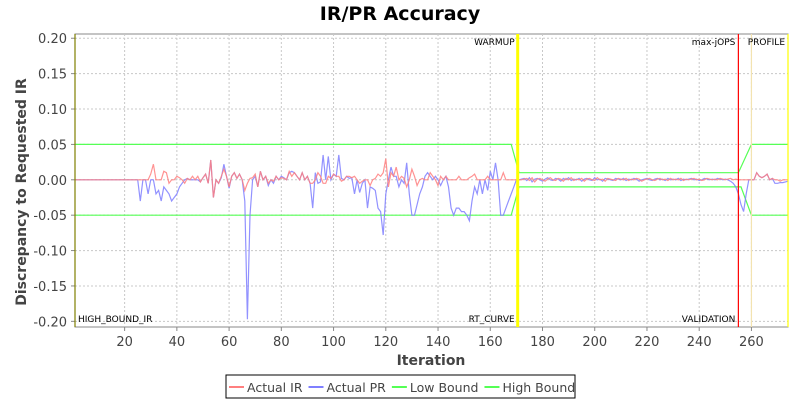  What do you see at coordinates (538, 387) in the screenshot?
I see `legend-label: High Bound` at bounding box center [538, 387].